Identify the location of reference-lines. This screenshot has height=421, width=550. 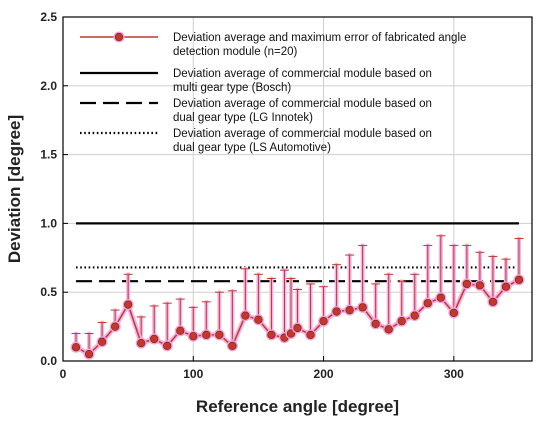
(297, 252).